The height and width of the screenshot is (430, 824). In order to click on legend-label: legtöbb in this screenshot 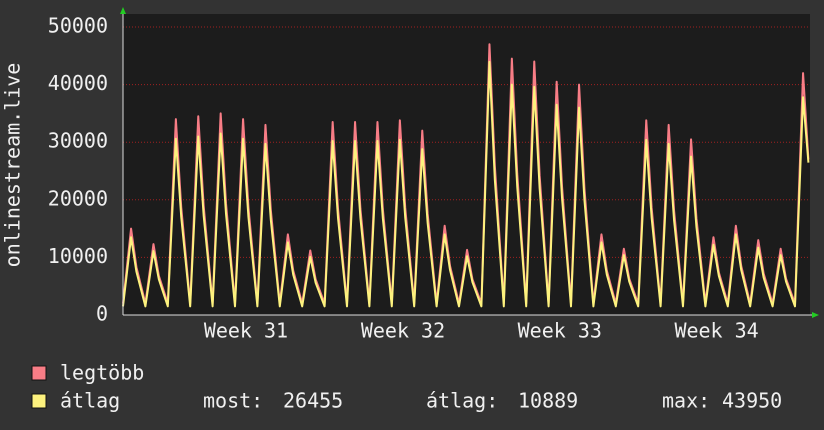, I will do `click(102, 373)`.